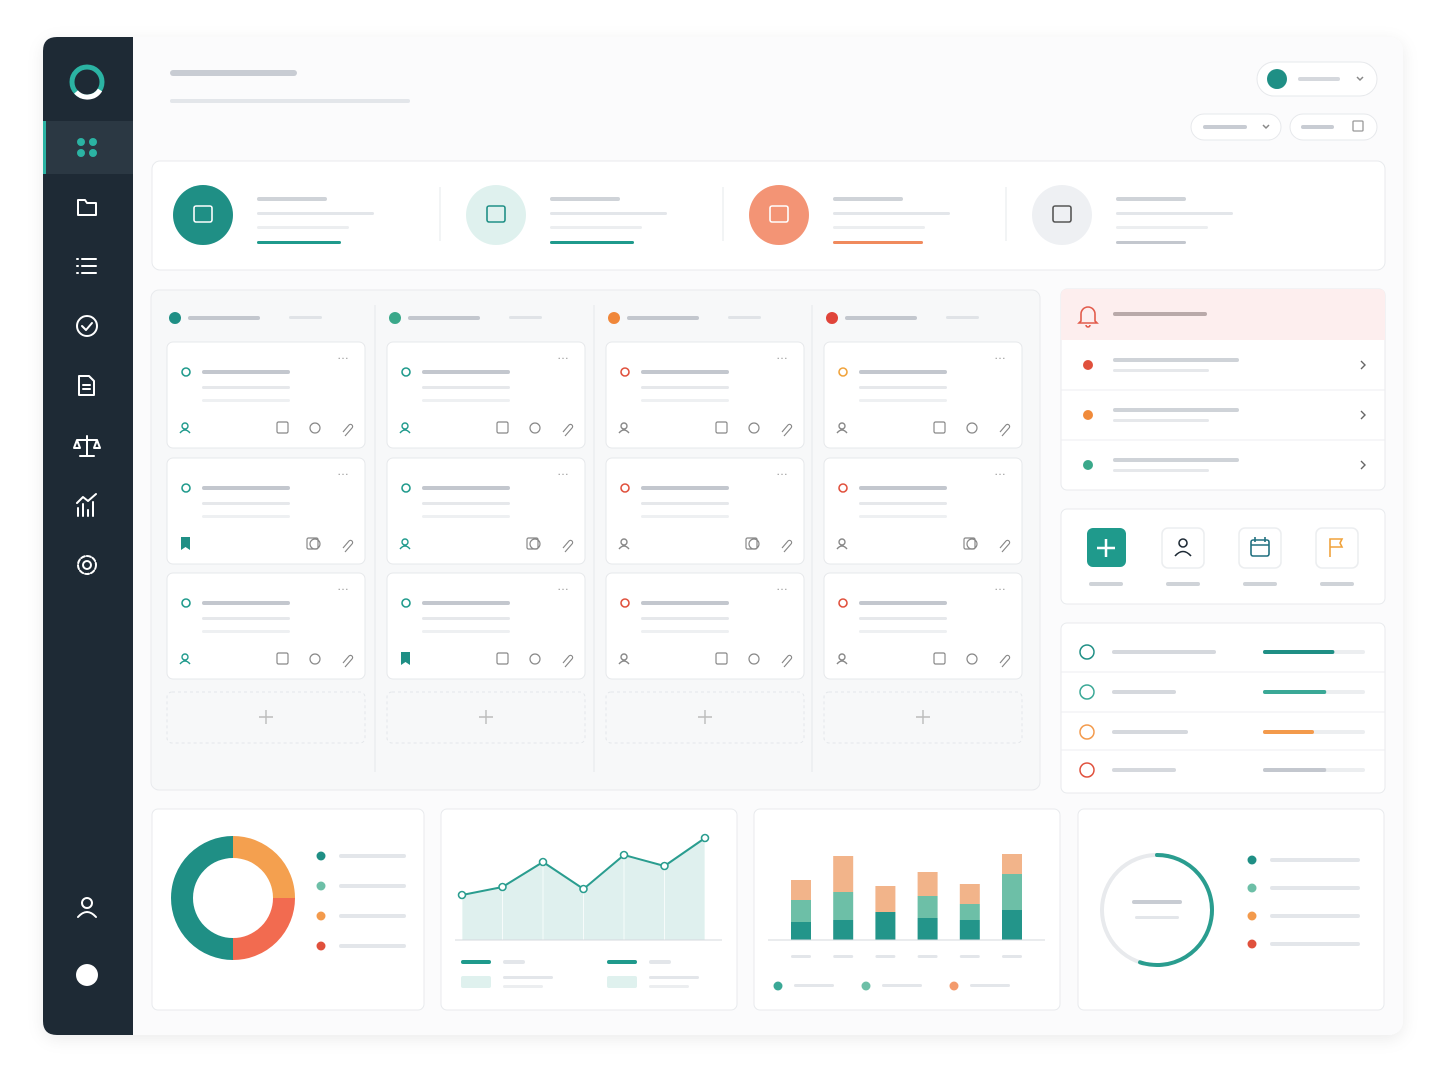 This screenshot has height=1086, width=1448. I want to click on stat-accent, so click(592, 242).